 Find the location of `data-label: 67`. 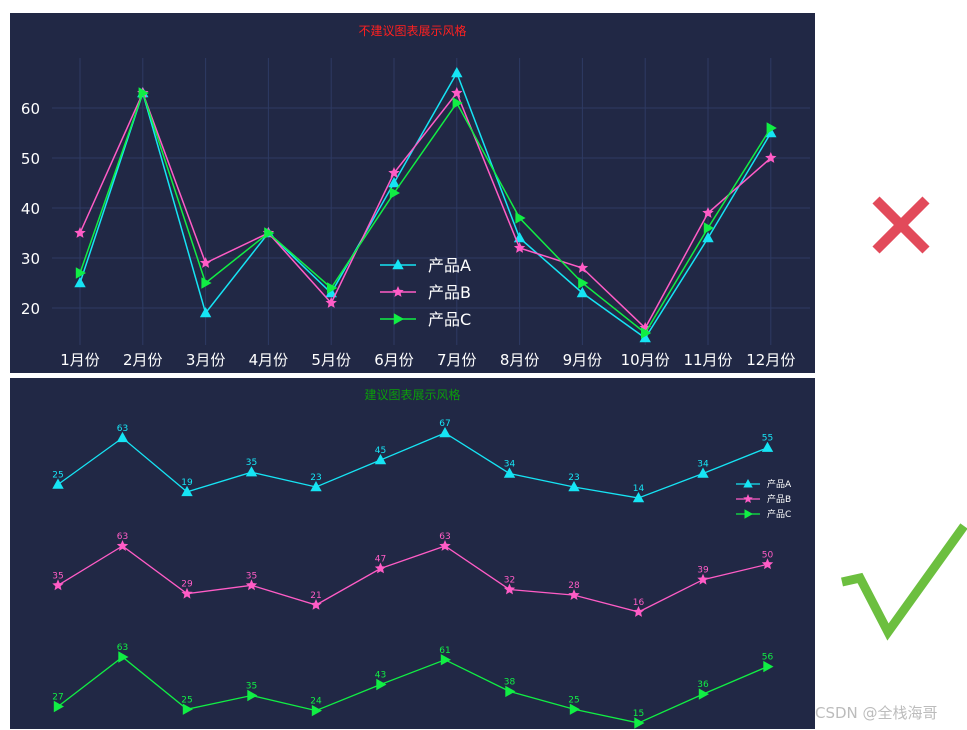

data-label: 67 is located at coordinates (444, 424).